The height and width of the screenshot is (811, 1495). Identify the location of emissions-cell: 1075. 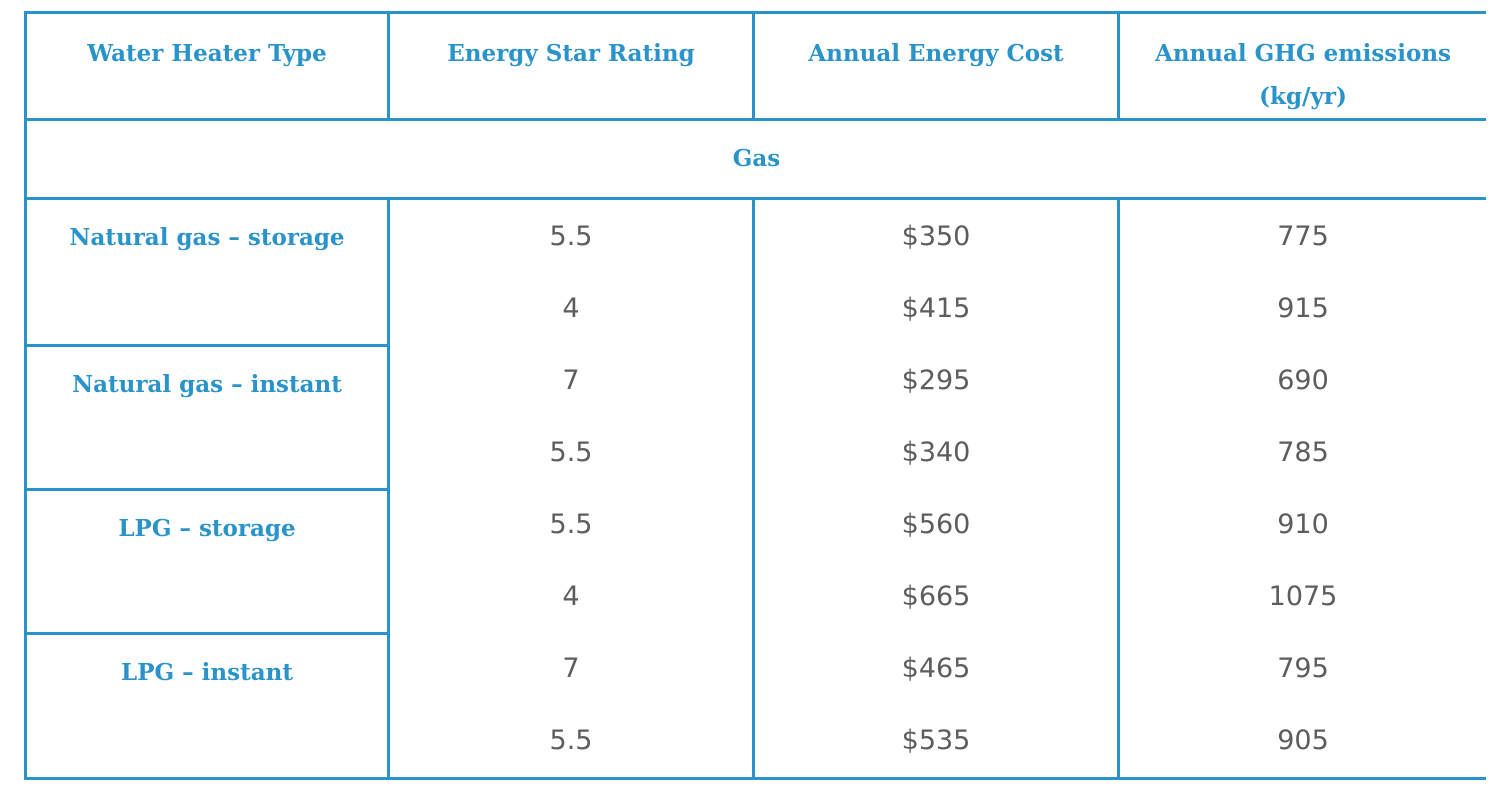
(1301, 597).